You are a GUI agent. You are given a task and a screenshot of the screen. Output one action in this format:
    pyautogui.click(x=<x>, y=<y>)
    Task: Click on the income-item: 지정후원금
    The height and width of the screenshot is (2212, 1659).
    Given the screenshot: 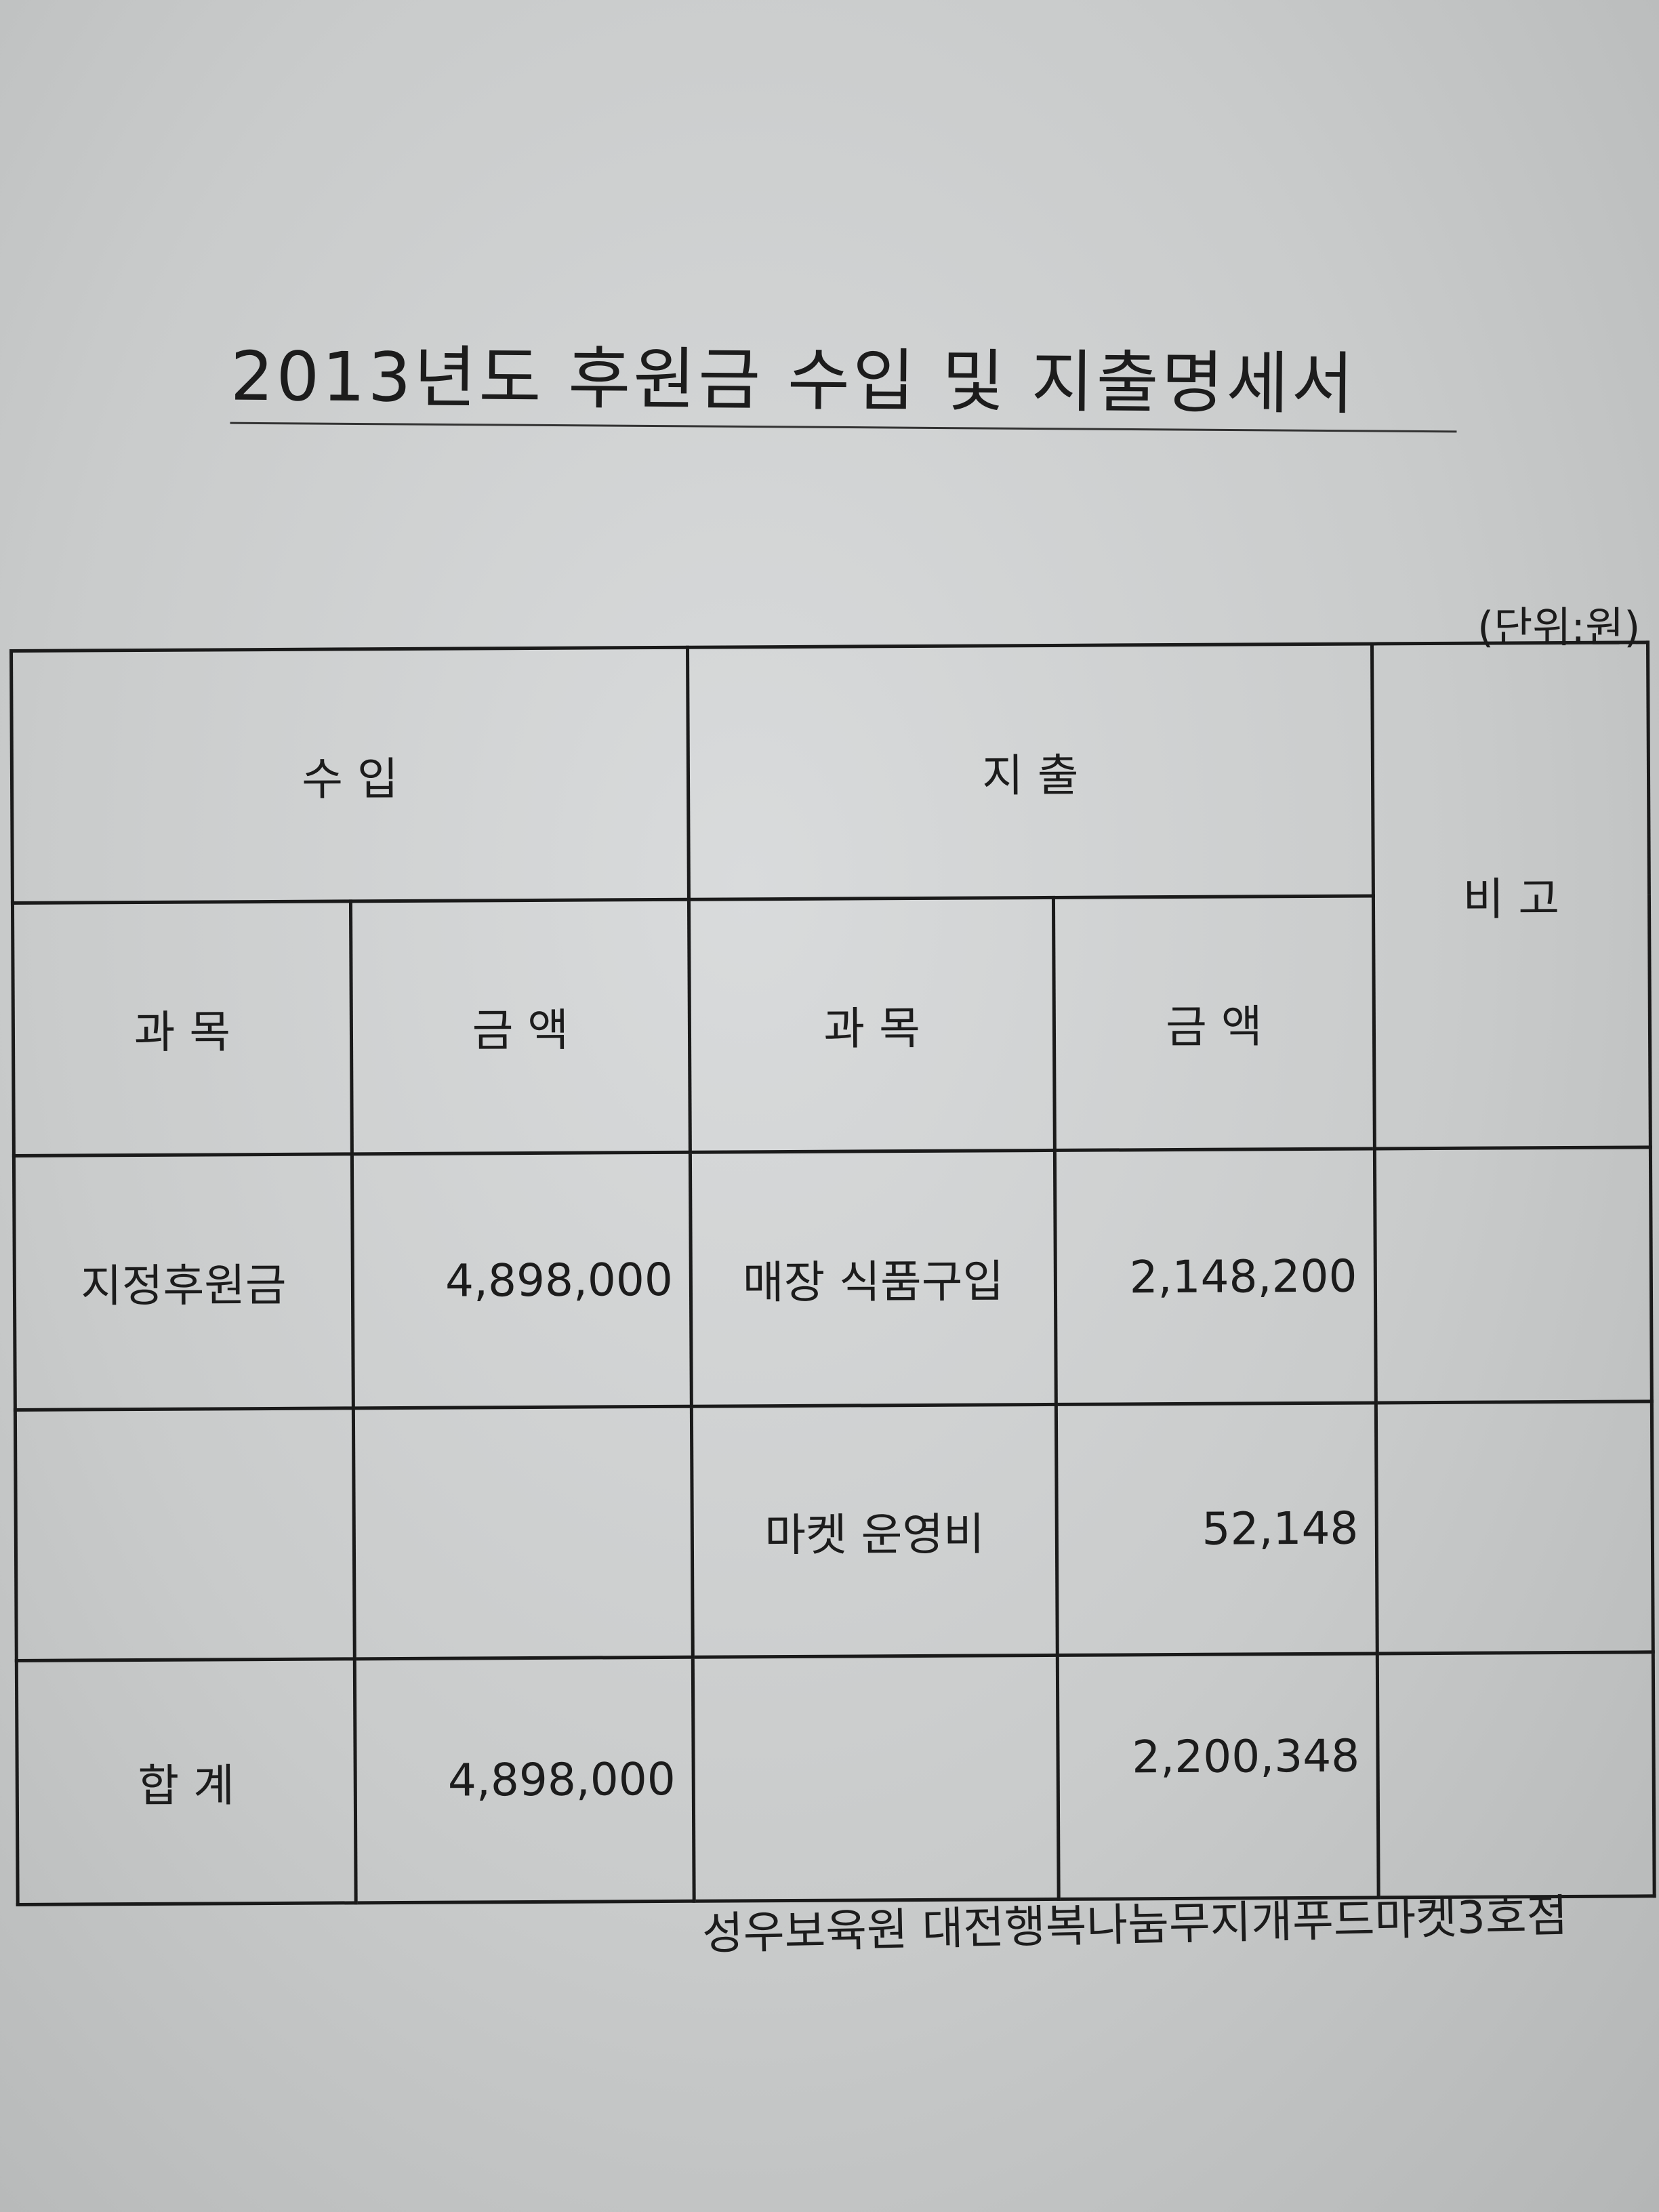 What is the action you would take?
    pyautogui.click(x=184, y=1281)
    